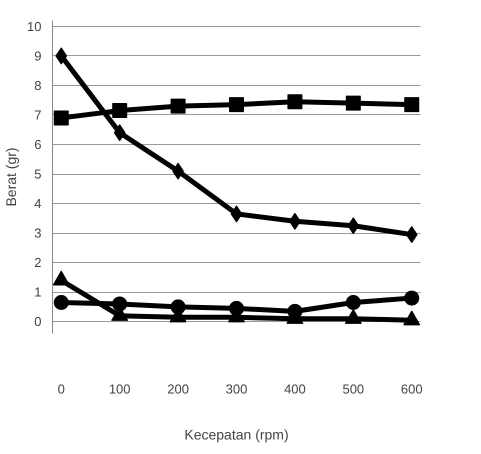  I want to click on y-tick-label: 1, so click(38, 292).